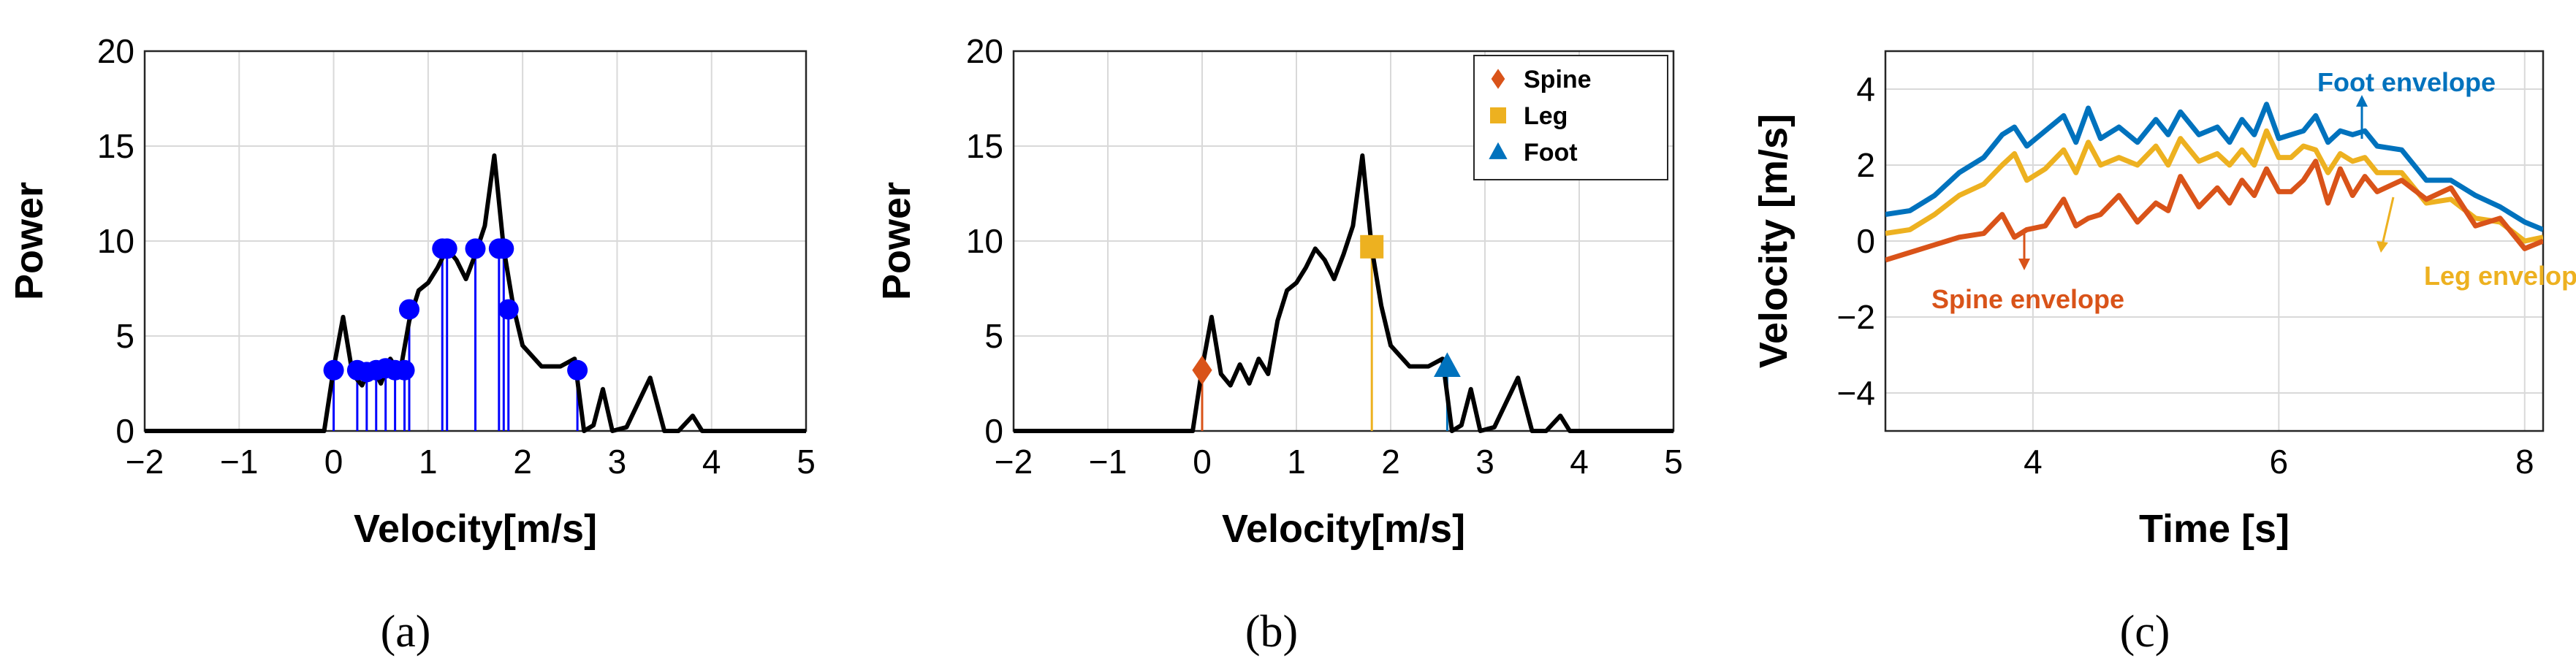  Describe the element at coordinates (1498, 79) in the screenshot. I see `legend-symbol-spine` at that location.